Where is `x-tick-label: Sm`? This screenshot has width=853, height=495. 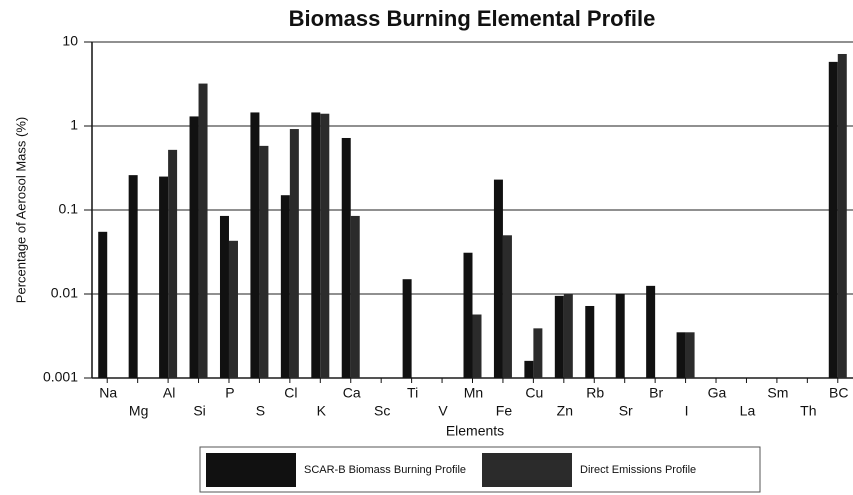 x-tick-label: Sm is located at coordinates (777, 393).